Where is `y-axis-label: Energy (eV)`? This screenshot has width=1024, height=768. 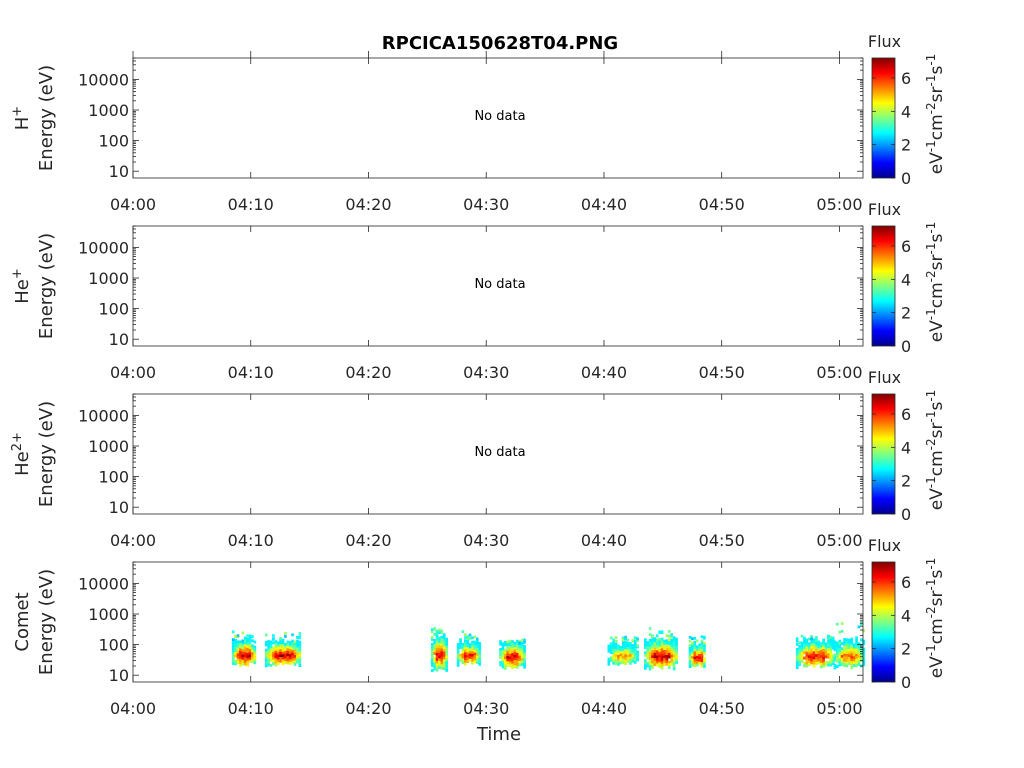
y-axis-label: Energy (eV) is located at coordinates (46, 622).